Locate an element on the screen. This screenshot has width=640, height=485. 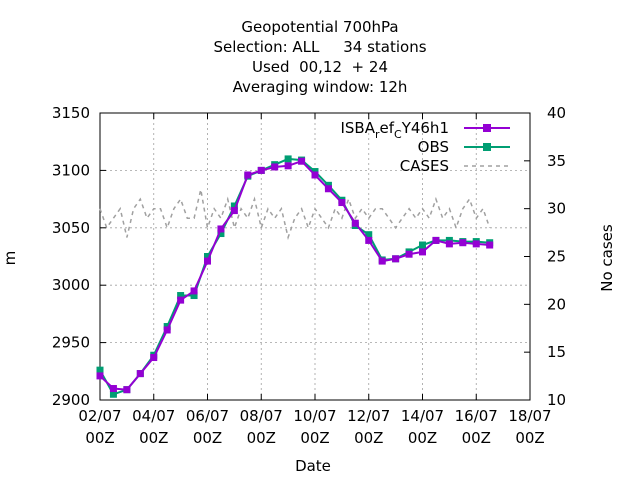
x-axis-label: Date is located at coordinates (313, 466).